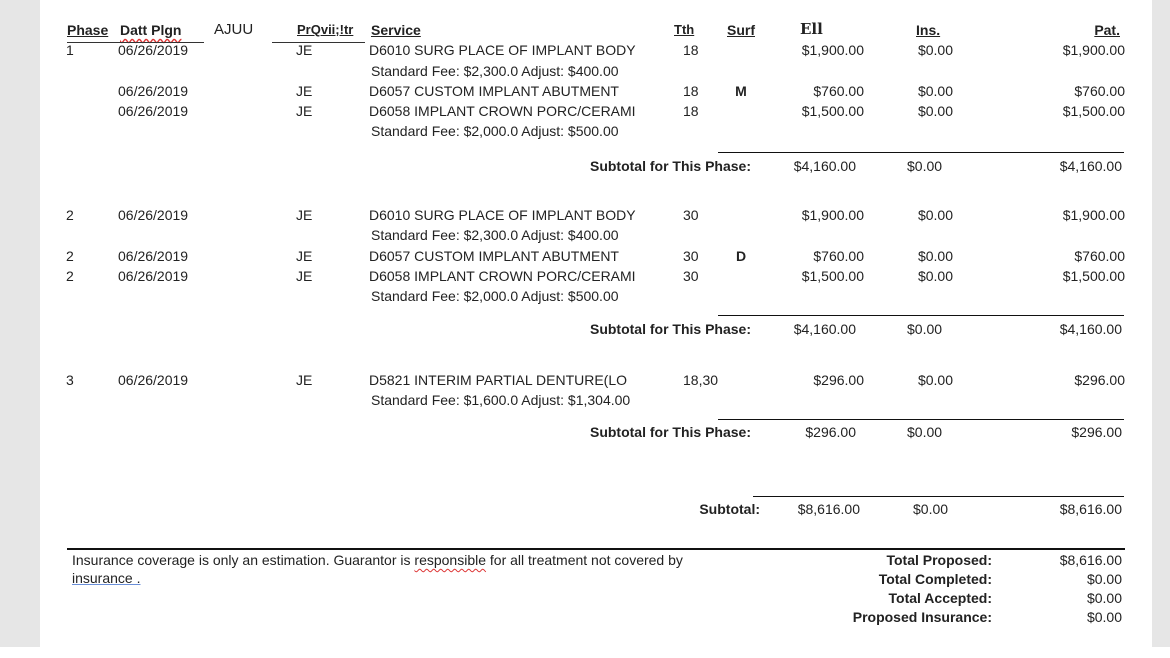 Image resolution: width=1170 pixels, height=658 pixels. Describe the element at coordinates (584, 560) in the screenshot. I see `disclaimer-part: for all treatment not covered by` at that location.